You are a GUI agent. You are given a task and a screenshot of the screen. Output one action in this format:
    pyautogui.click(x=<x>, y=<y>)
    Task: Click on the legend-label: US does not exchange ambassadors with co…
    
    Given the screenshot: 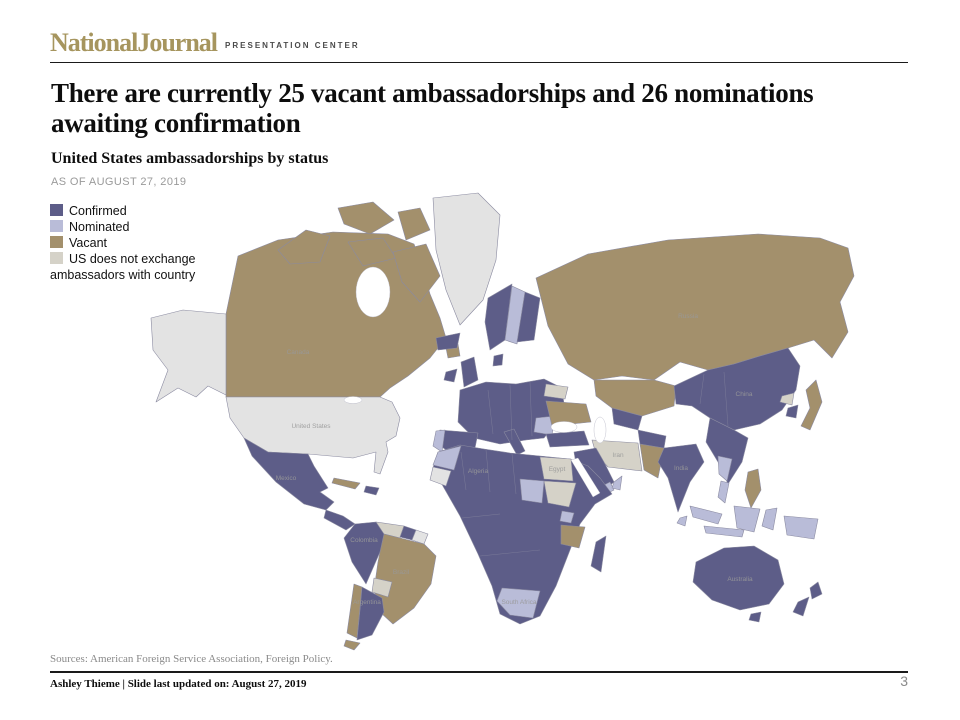 What is the action you would take?
    pyautogui.click(x=123, y=267)
    